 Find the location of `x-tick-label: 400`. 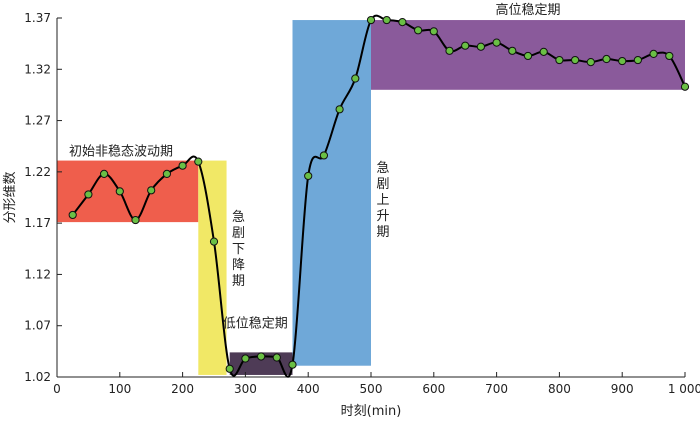

x-tick-label: 400 is located at coordinates (308, 389).